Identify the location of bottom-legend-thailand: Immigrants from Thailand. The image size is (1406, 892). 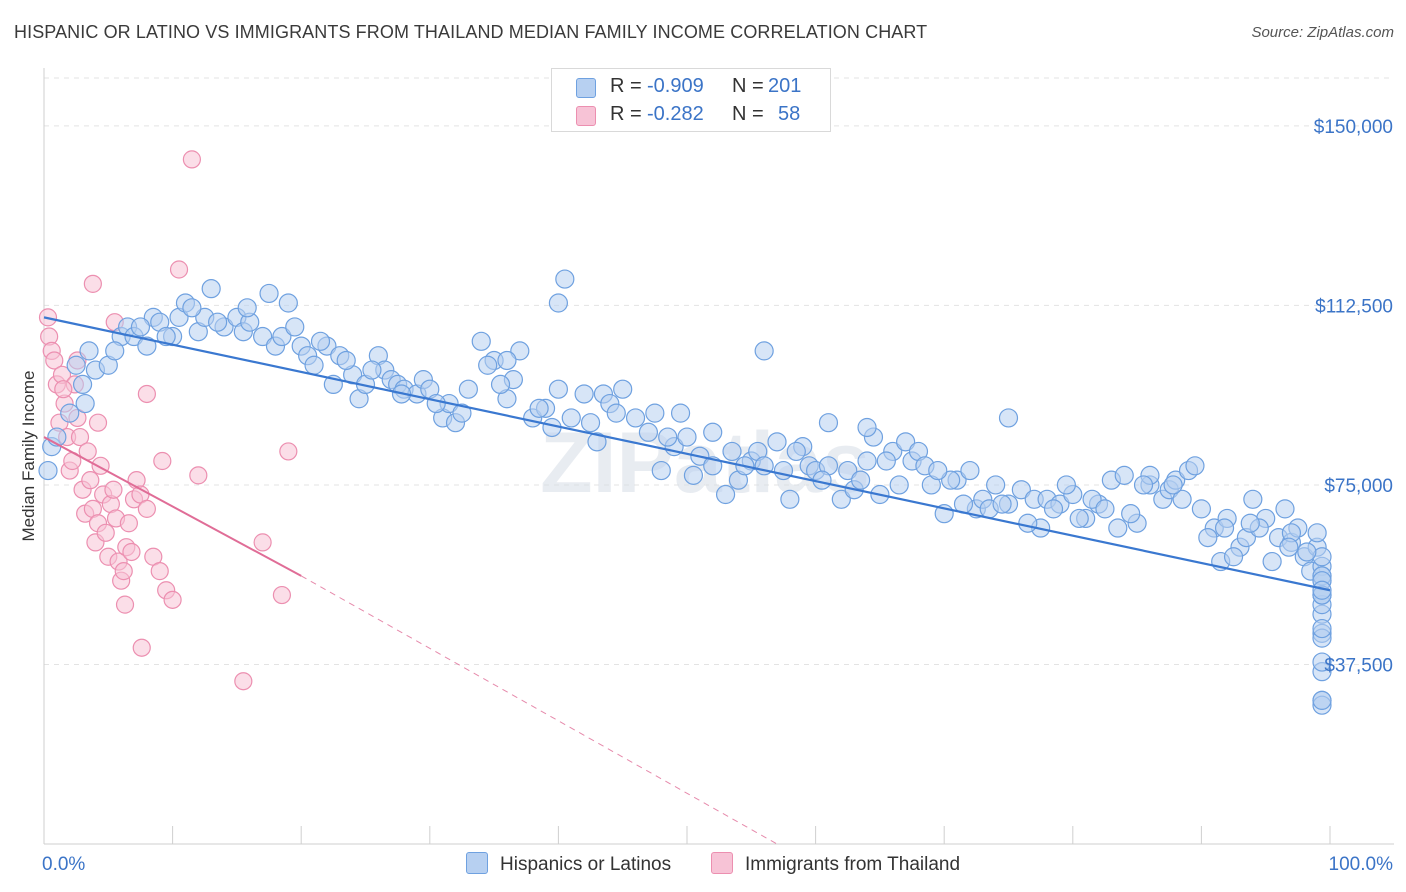
(835, 864).